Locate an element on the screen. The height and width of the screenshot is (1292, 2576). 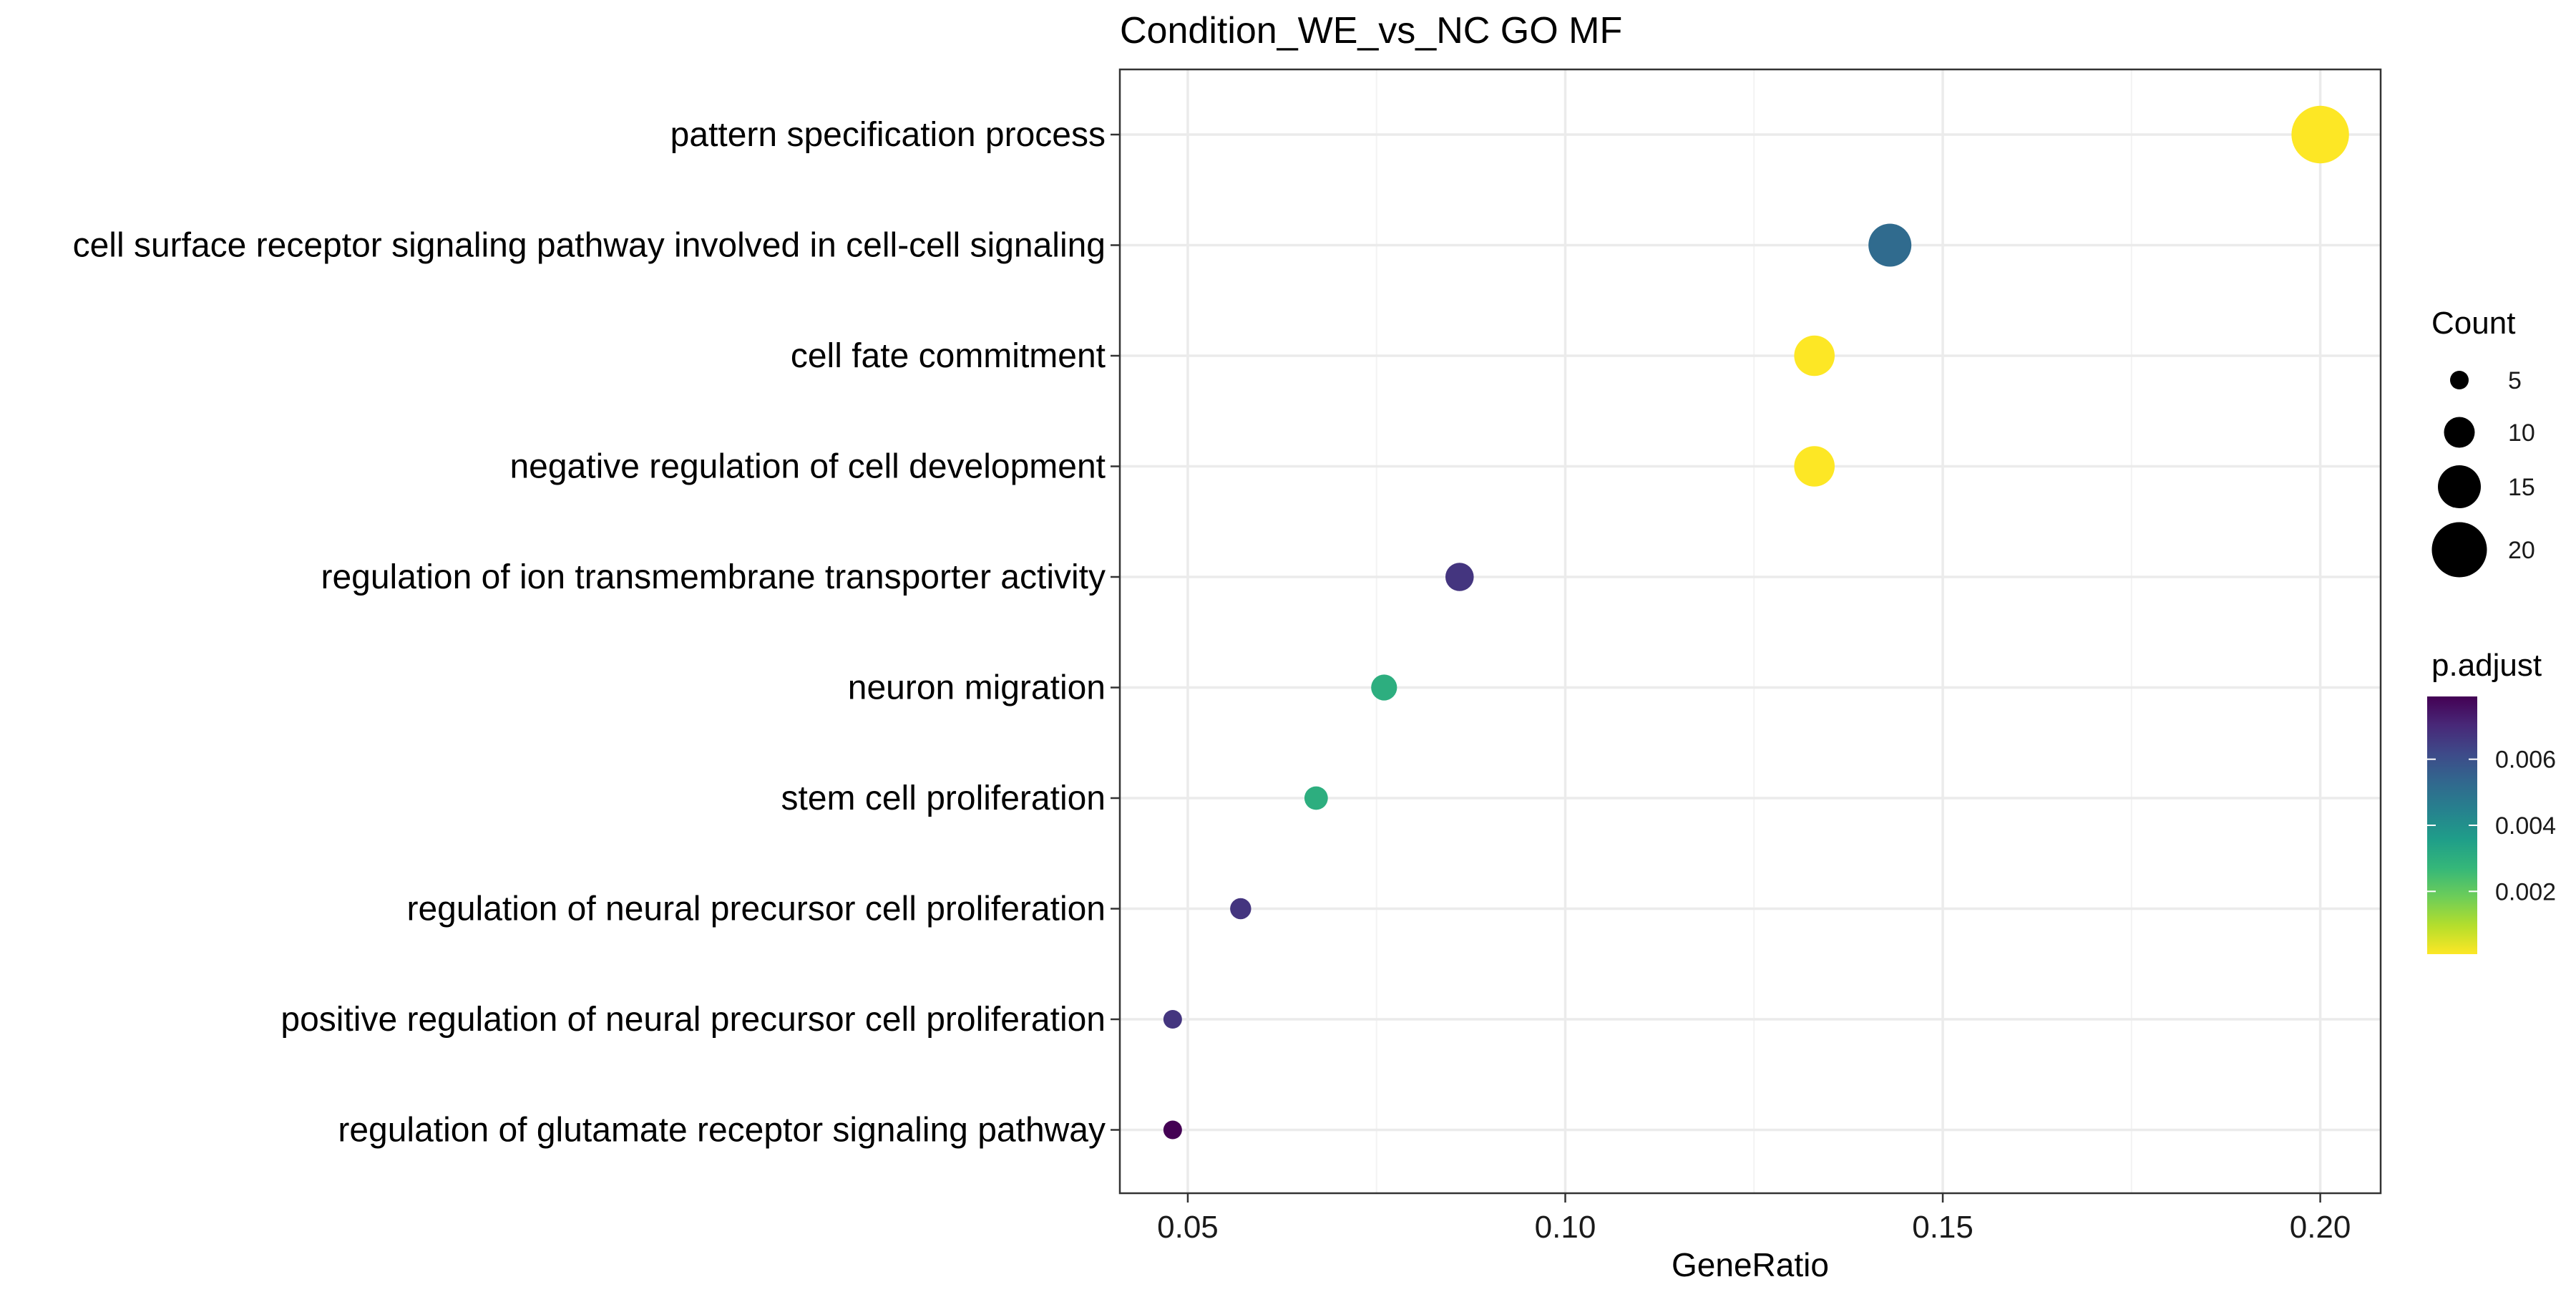
category-label: stem cell proliferation is located at coordinates (943, 798).